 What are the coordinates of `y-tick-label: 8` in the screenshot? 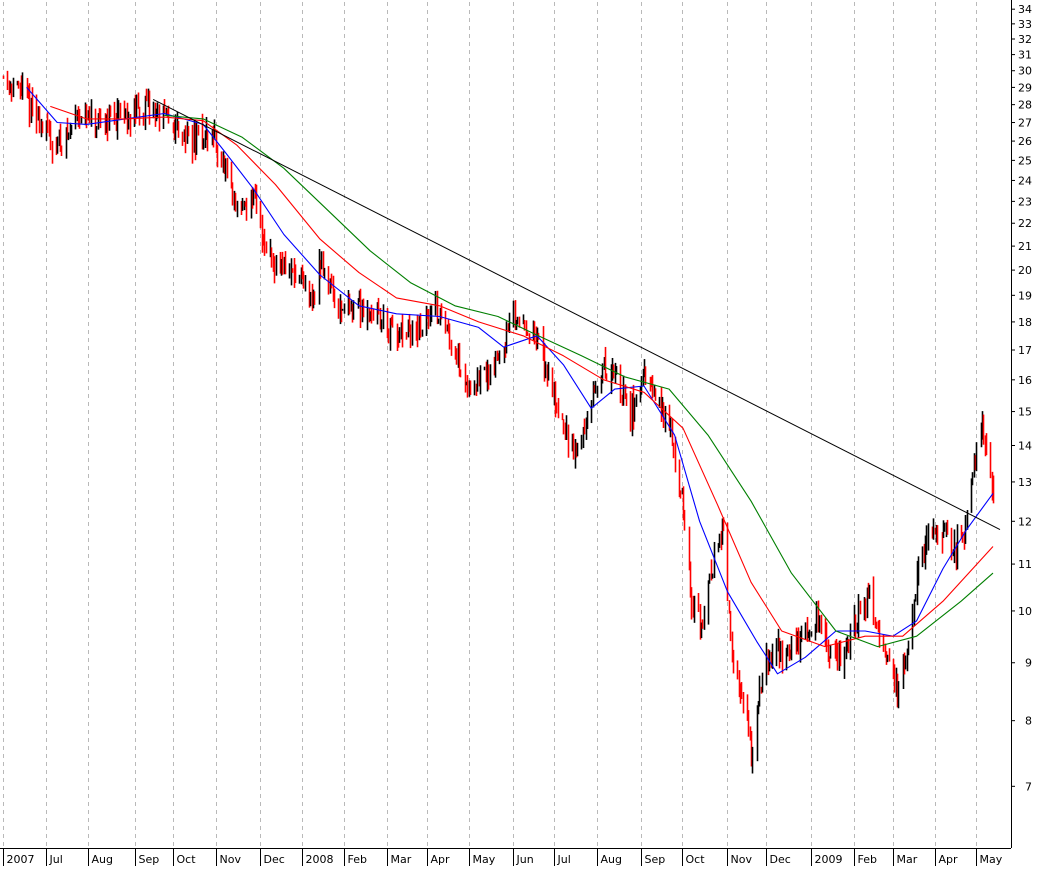 It's located at (1028, 721).